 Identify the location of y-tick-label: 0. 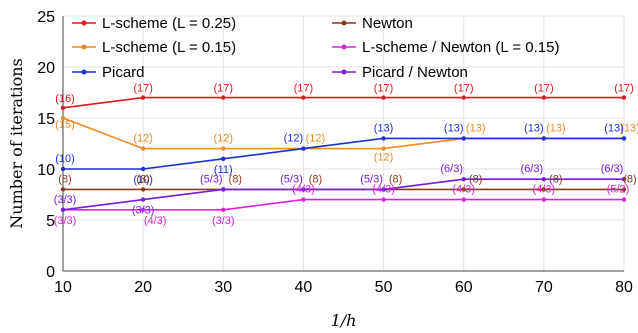
(50, 272).